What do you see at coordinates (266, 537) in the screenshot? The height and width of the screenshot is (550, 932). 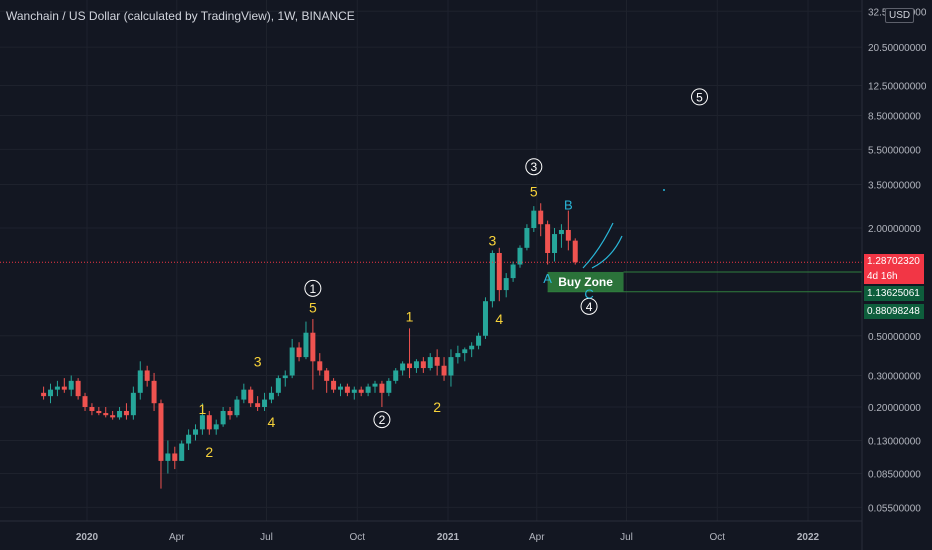 I see `time-tick-label: Jul` at bounding box center [266, 537].